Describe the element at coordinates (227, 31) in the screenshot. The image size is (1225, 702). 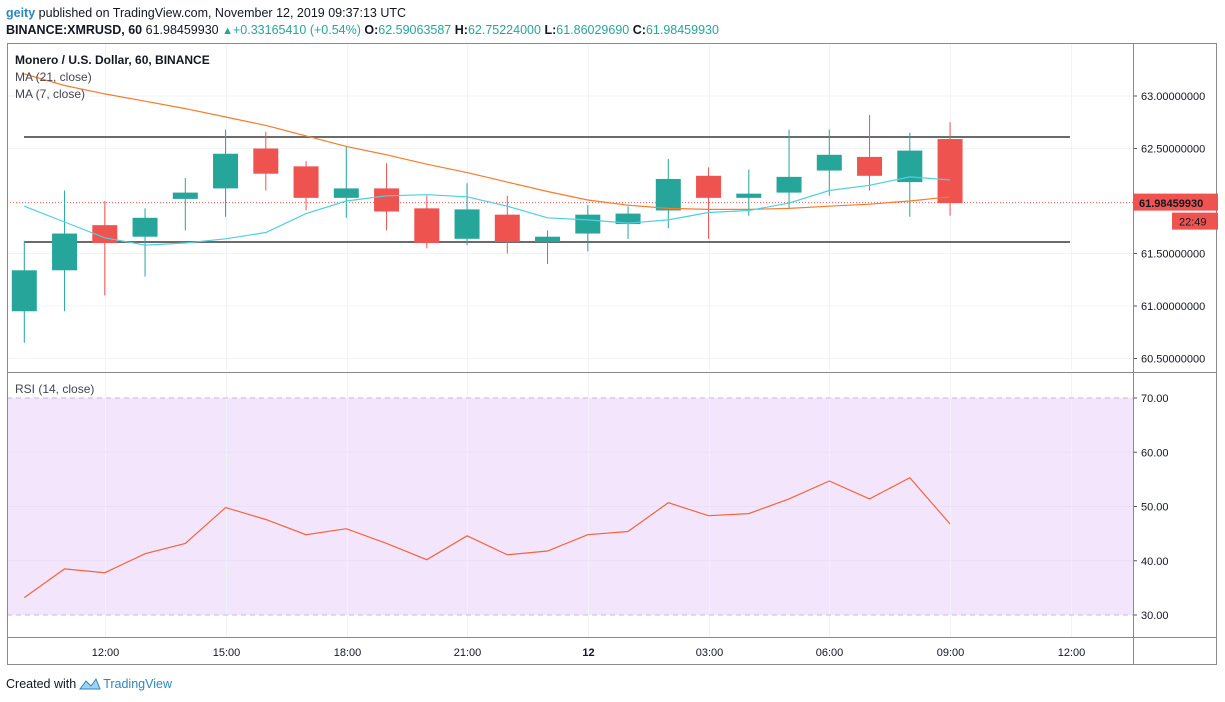
I see `up-arrow-icon: ▲` at that location.